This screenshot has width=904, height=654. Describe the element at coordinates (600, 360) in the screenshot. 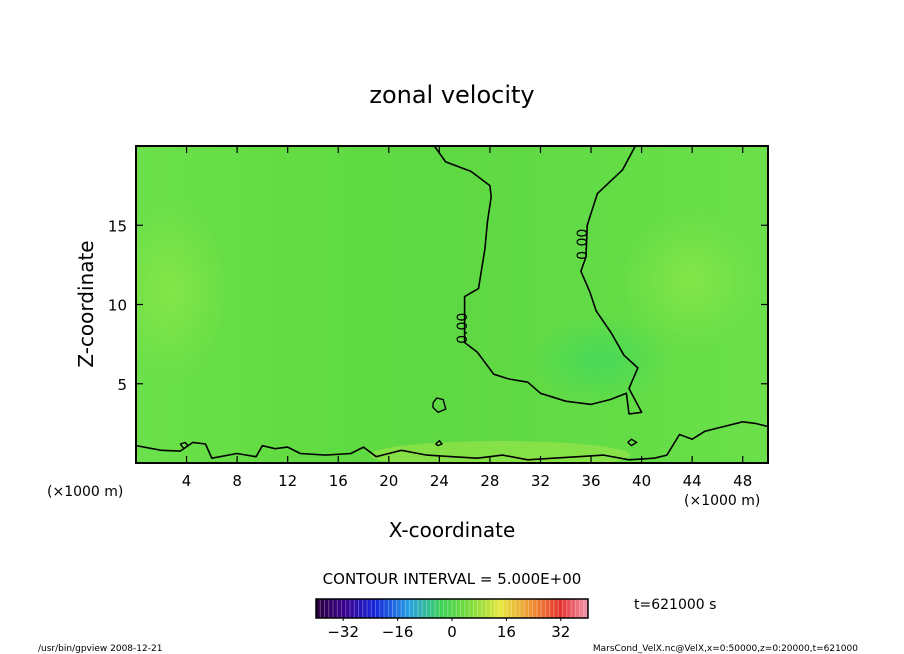

I see `field-shade-cool` at that location.